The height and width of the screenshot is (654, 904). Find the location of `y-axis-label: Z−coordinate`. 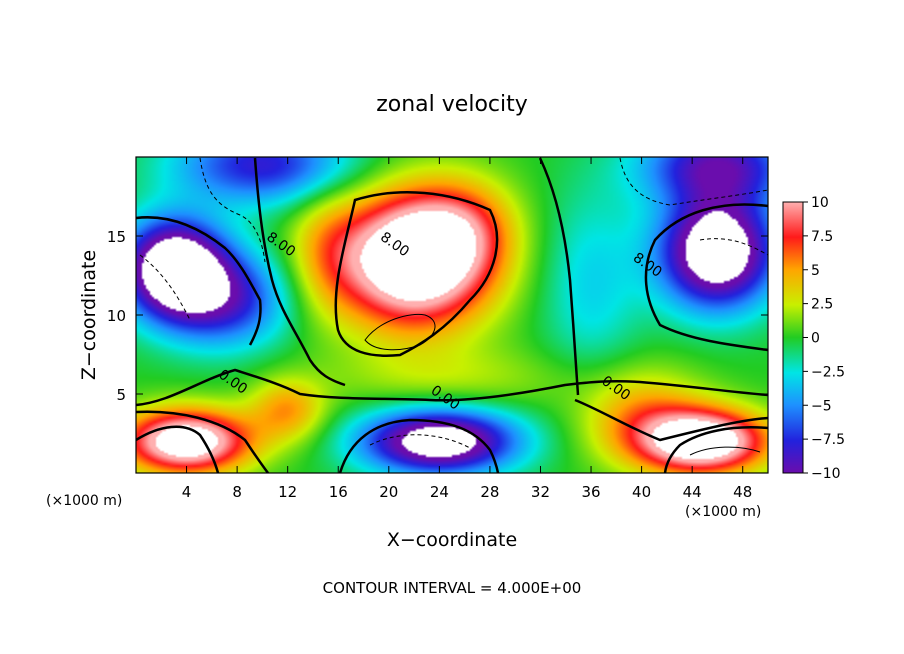

y-axis-label: Z−coordinate is located at coordinates (89, 315).